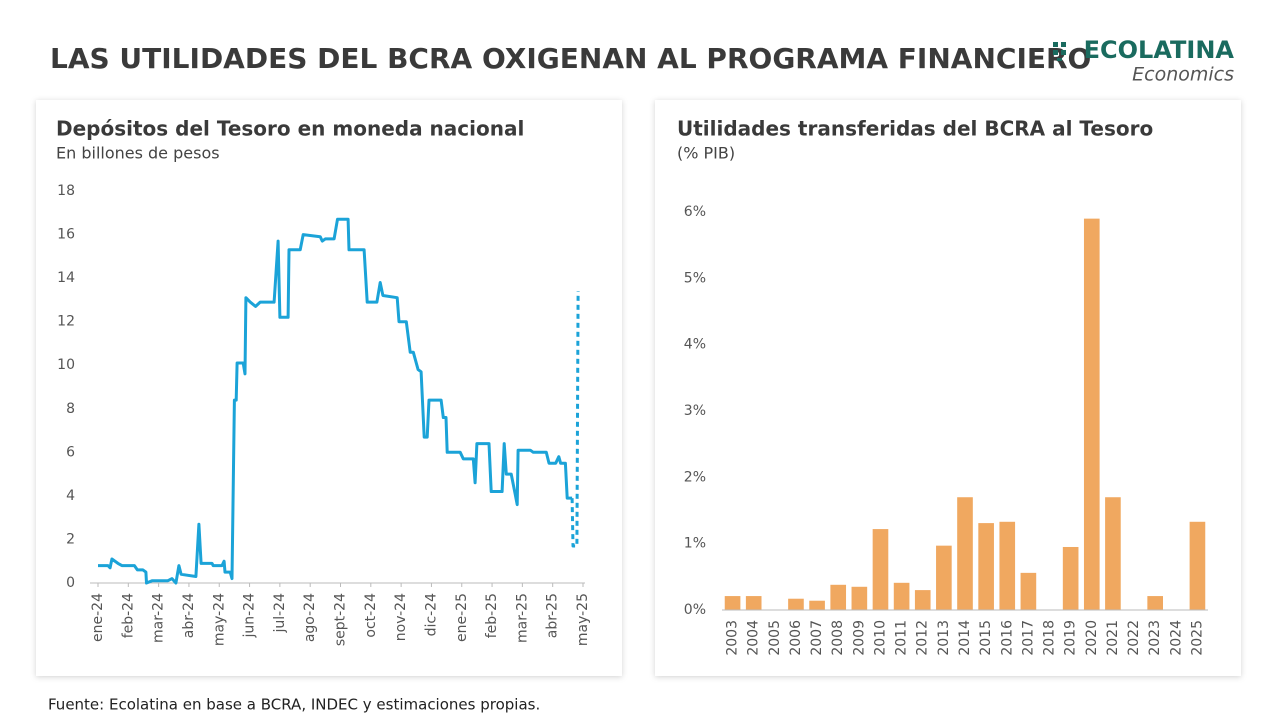 The image size is (1280, 720). What do you see at coordinates (695, 345) in the screenshot?
I see `y-tick-label: 4%` at bounding box center [695, 345].